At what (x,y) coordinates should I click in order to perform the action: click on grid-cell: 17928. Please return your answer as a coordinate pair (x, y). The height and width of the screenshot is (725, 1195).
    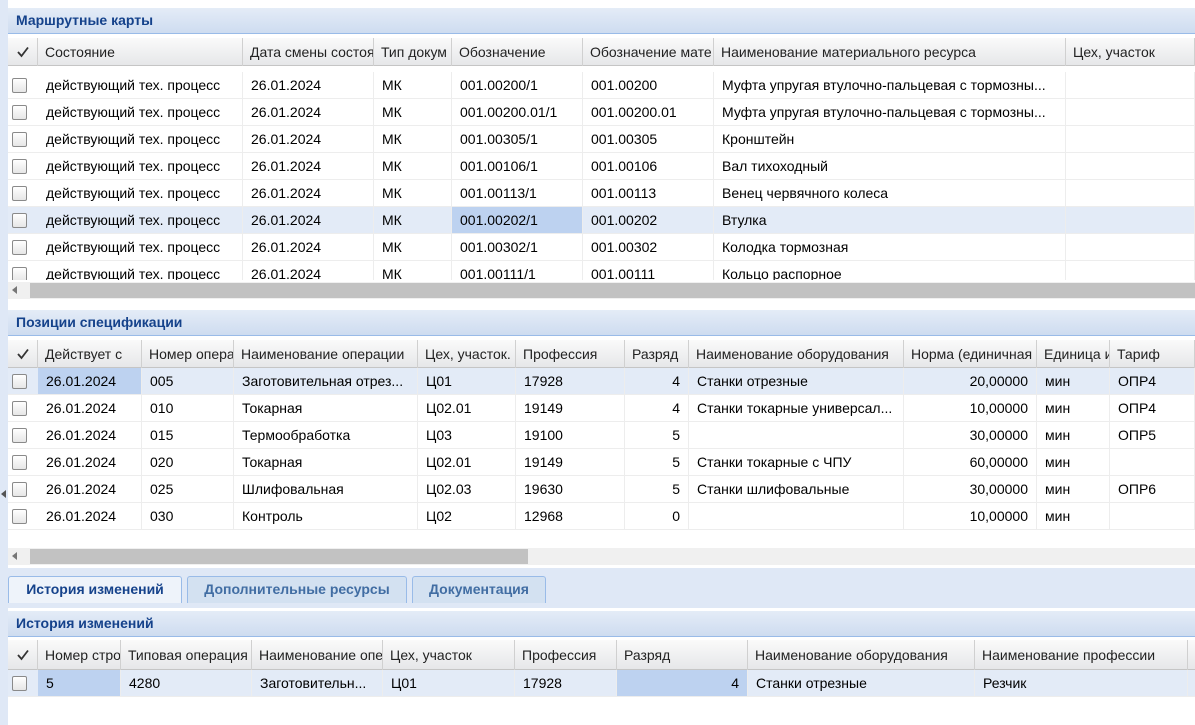
    Looking at the image, I should click on (570, 381).